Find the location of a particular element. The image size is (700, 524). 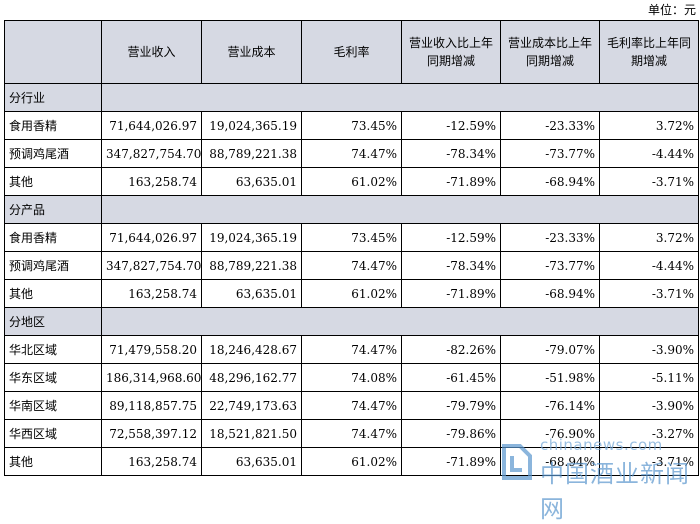

section-title: 分地区 is located at coordinates (53, 321).